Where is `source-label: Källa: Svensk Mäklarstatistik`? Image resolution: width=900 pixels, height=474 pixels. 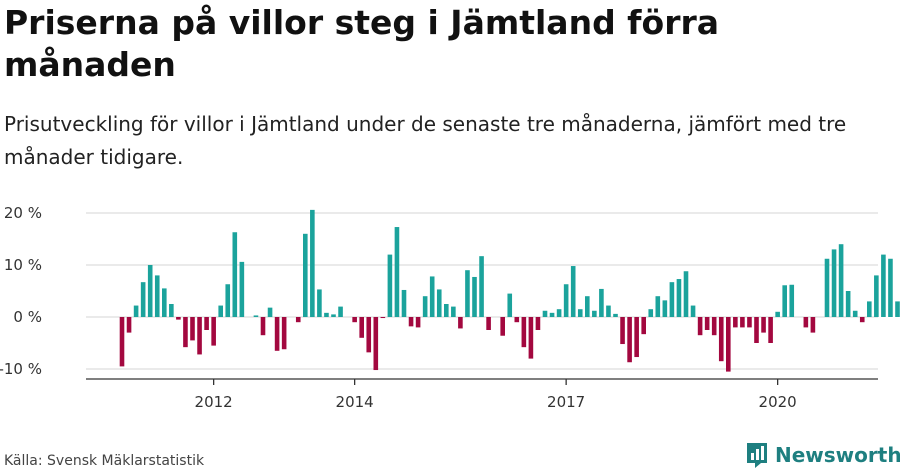
source-label: Källa: Svensk Mäklarstatistik is located at coordinates (104, 461).